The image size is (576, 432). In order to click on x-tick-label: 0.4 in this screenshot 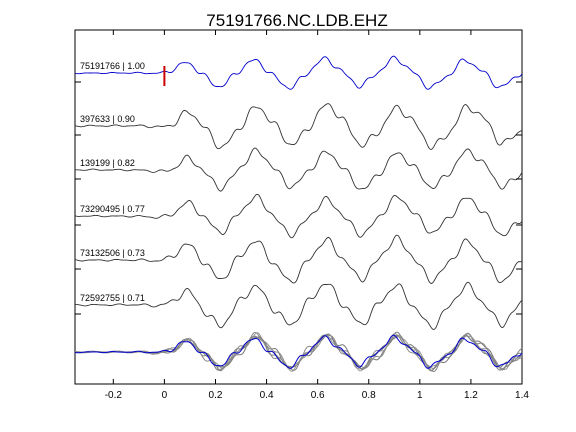, I will do `click(267, 395)`.